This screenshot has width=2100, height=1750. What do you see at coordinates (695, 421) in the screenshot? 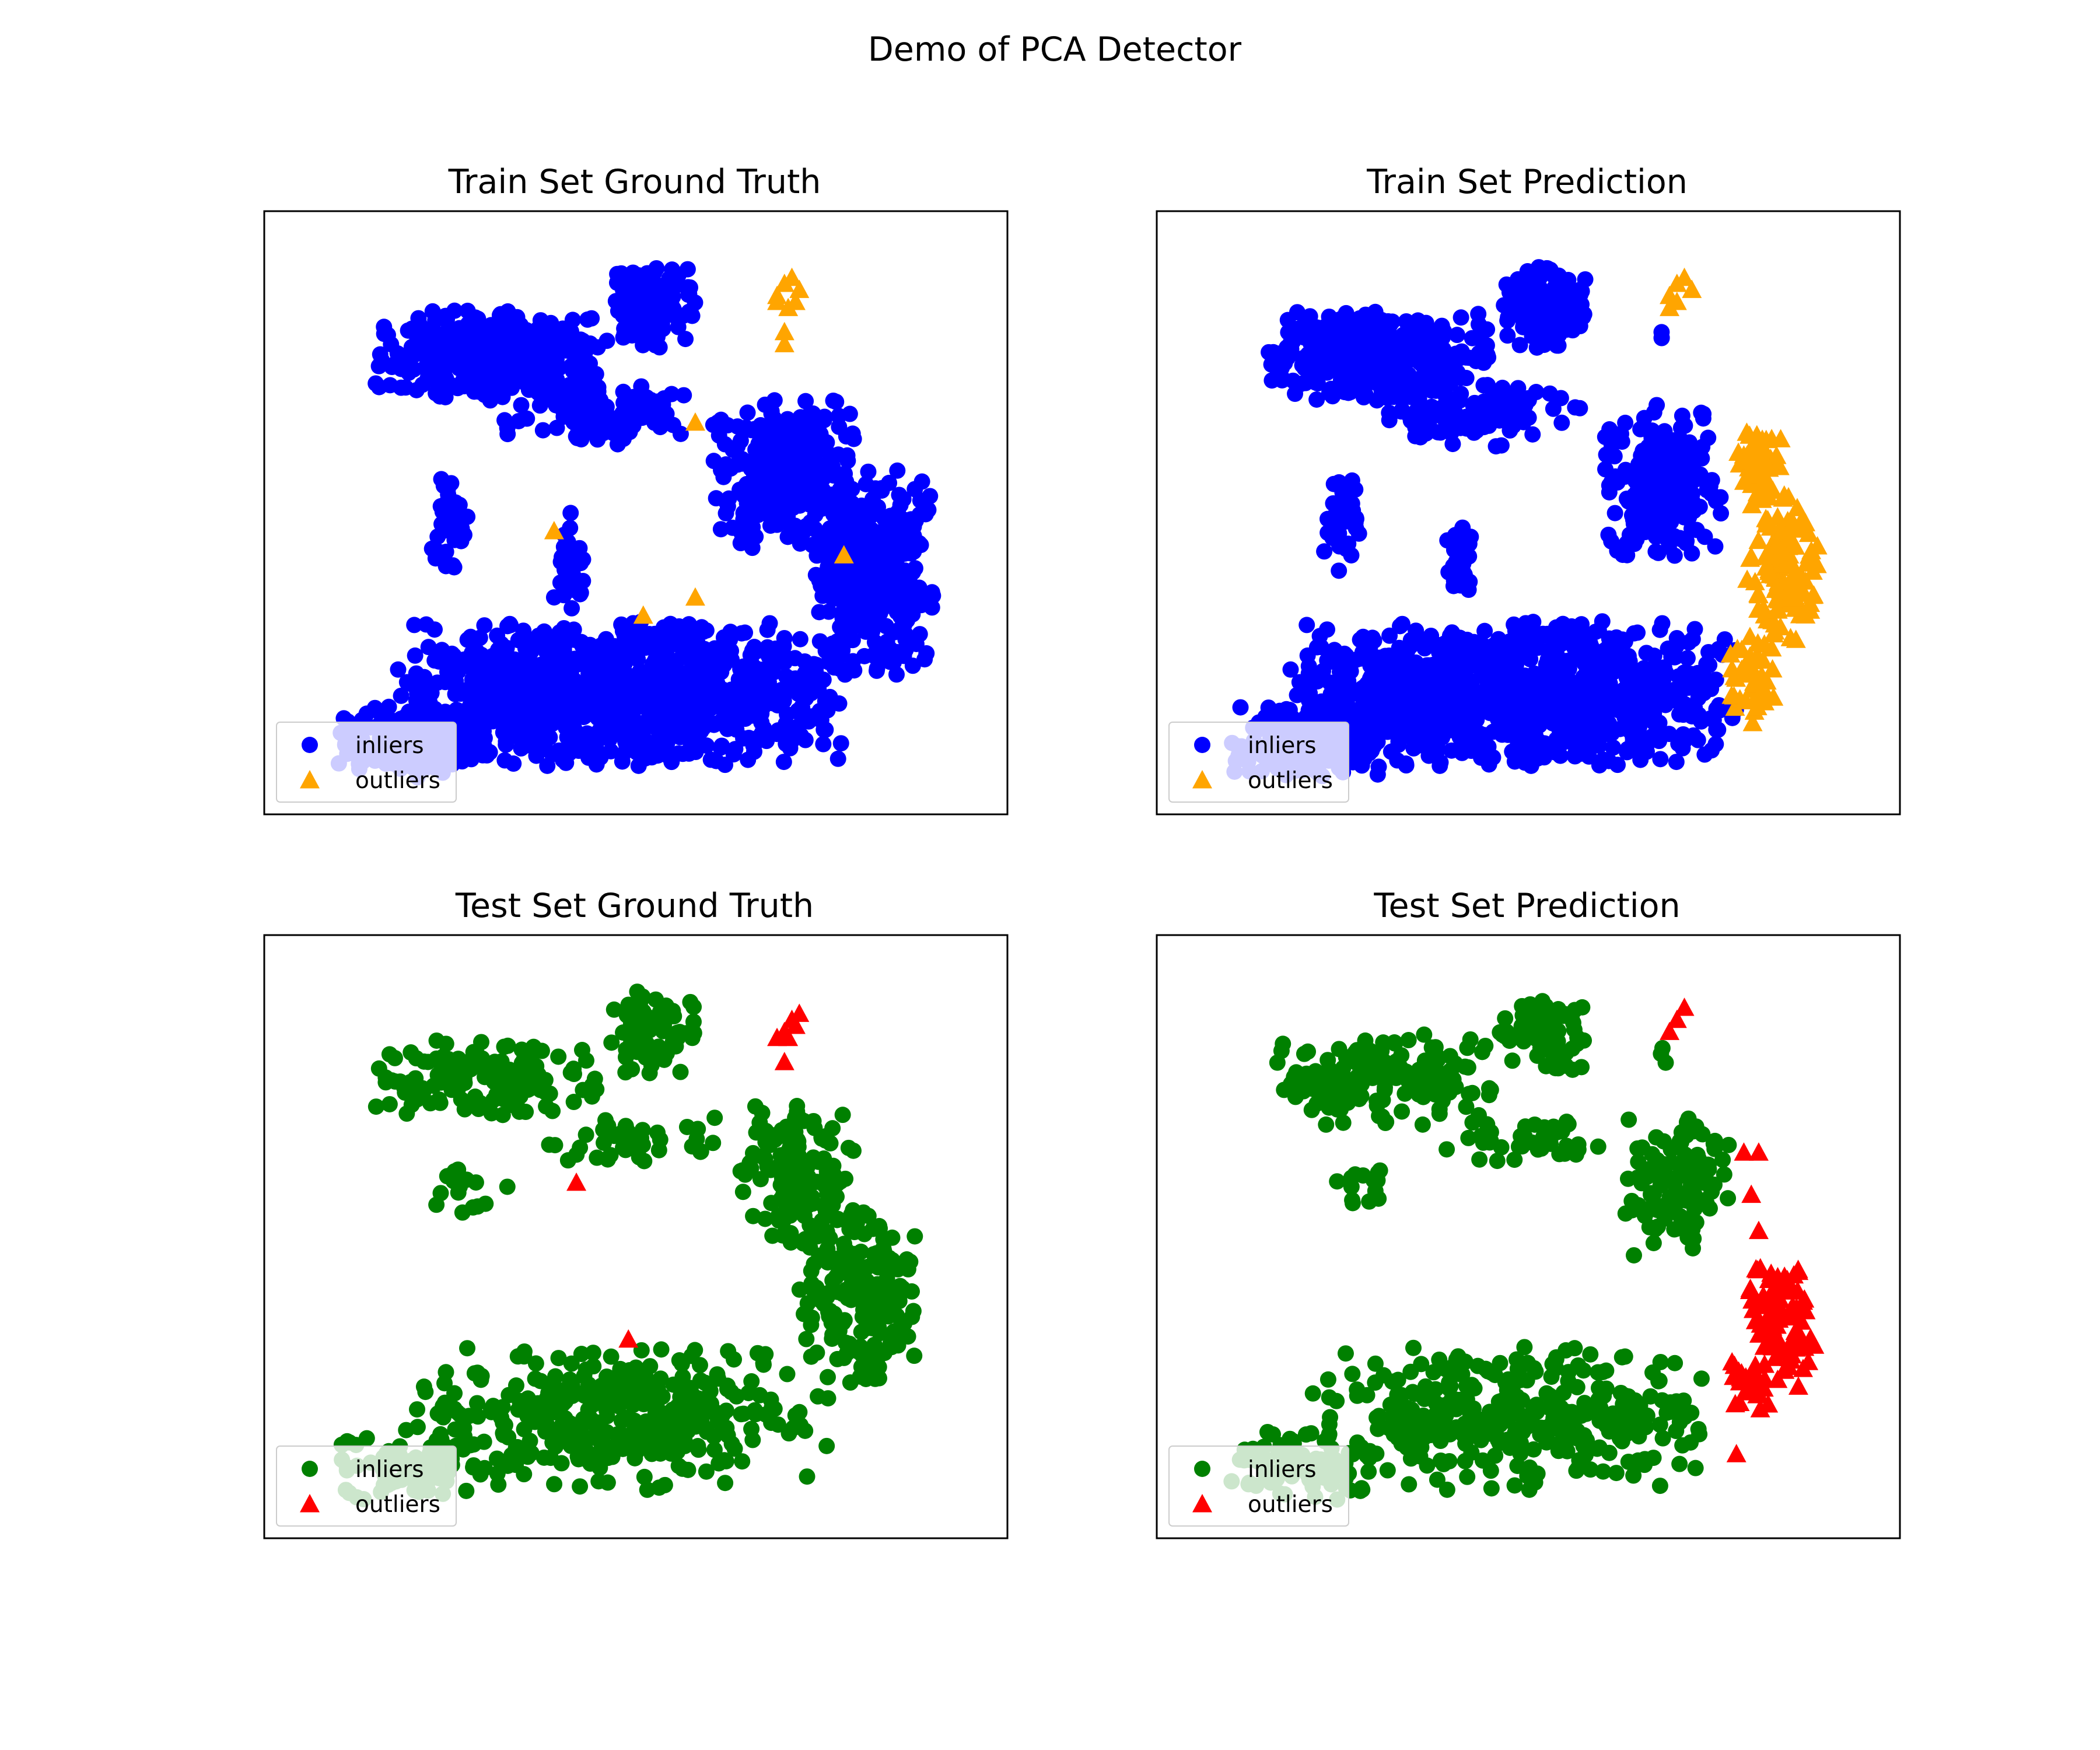
I see `outliers-point` at bounding box center [695, 421].